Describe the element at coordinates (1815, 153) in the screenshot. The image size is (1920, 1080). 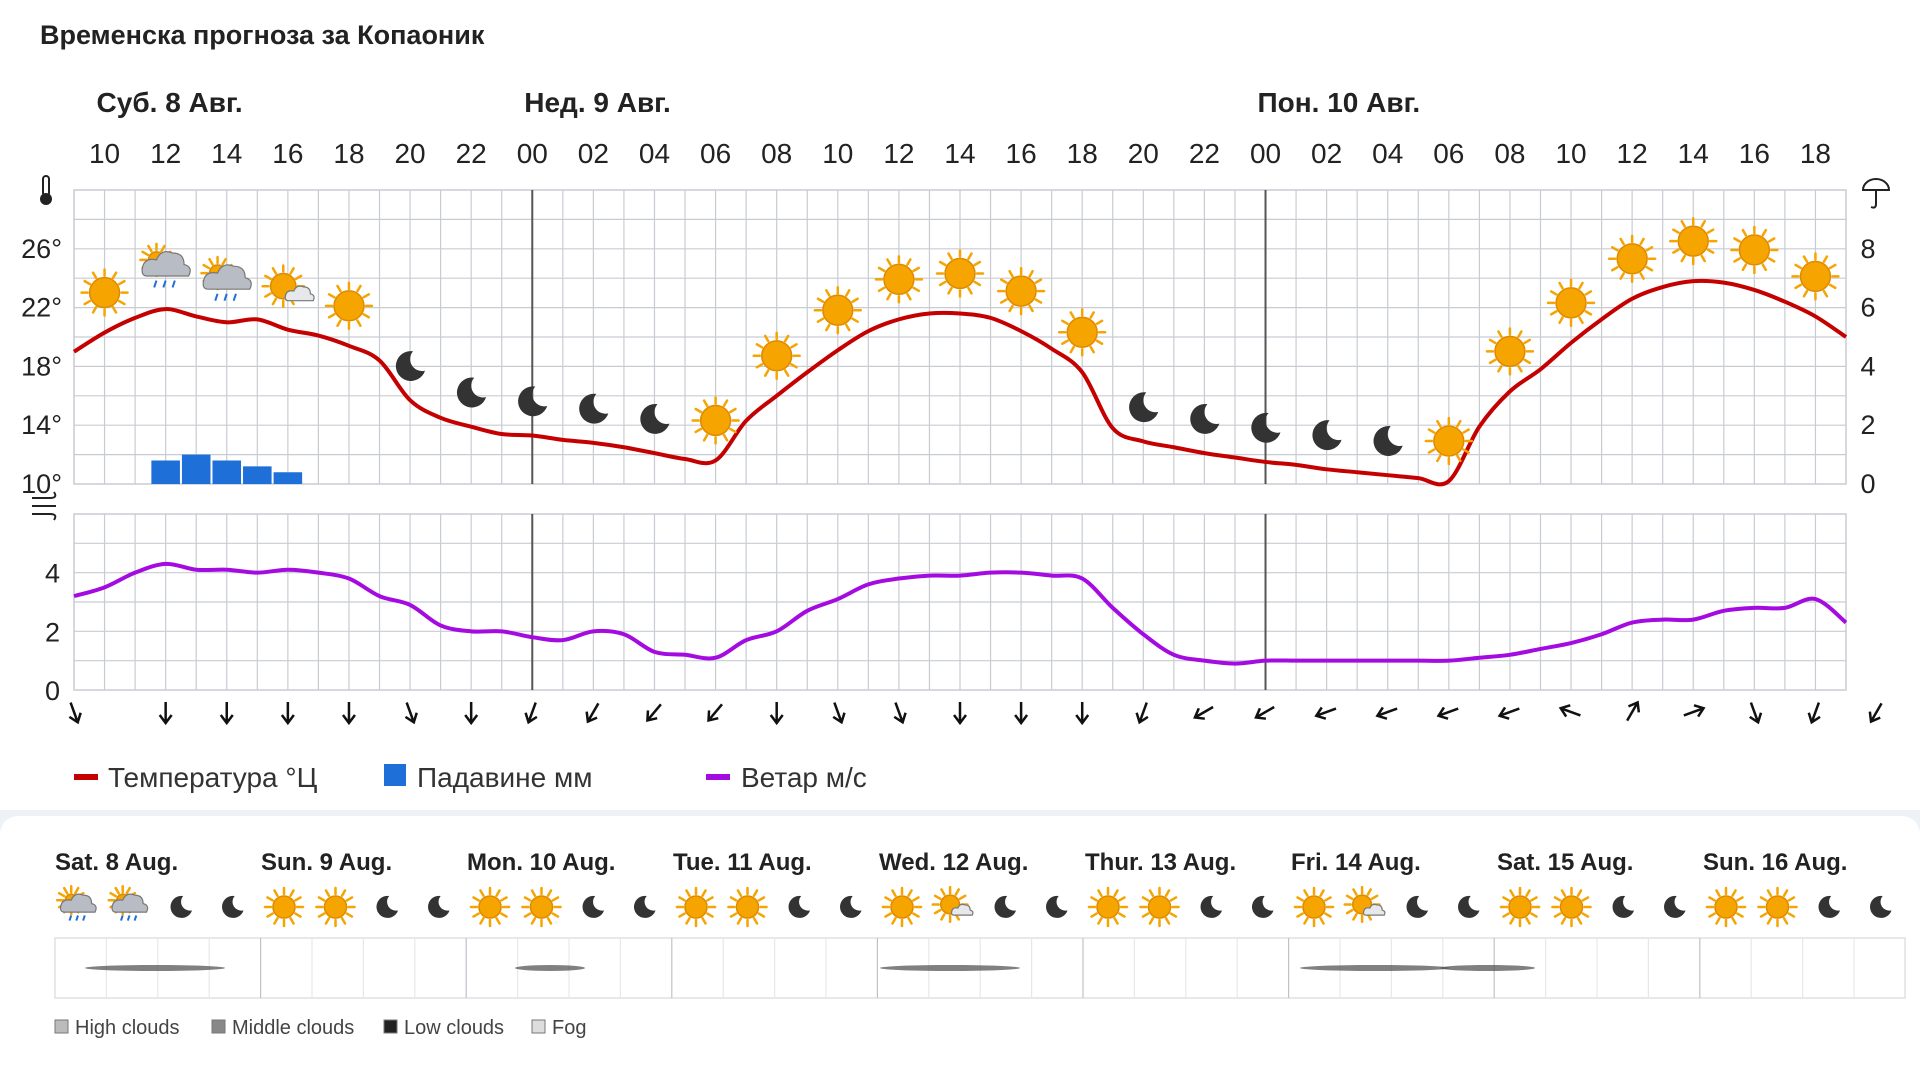
I see `hour-label: 18` at that location.